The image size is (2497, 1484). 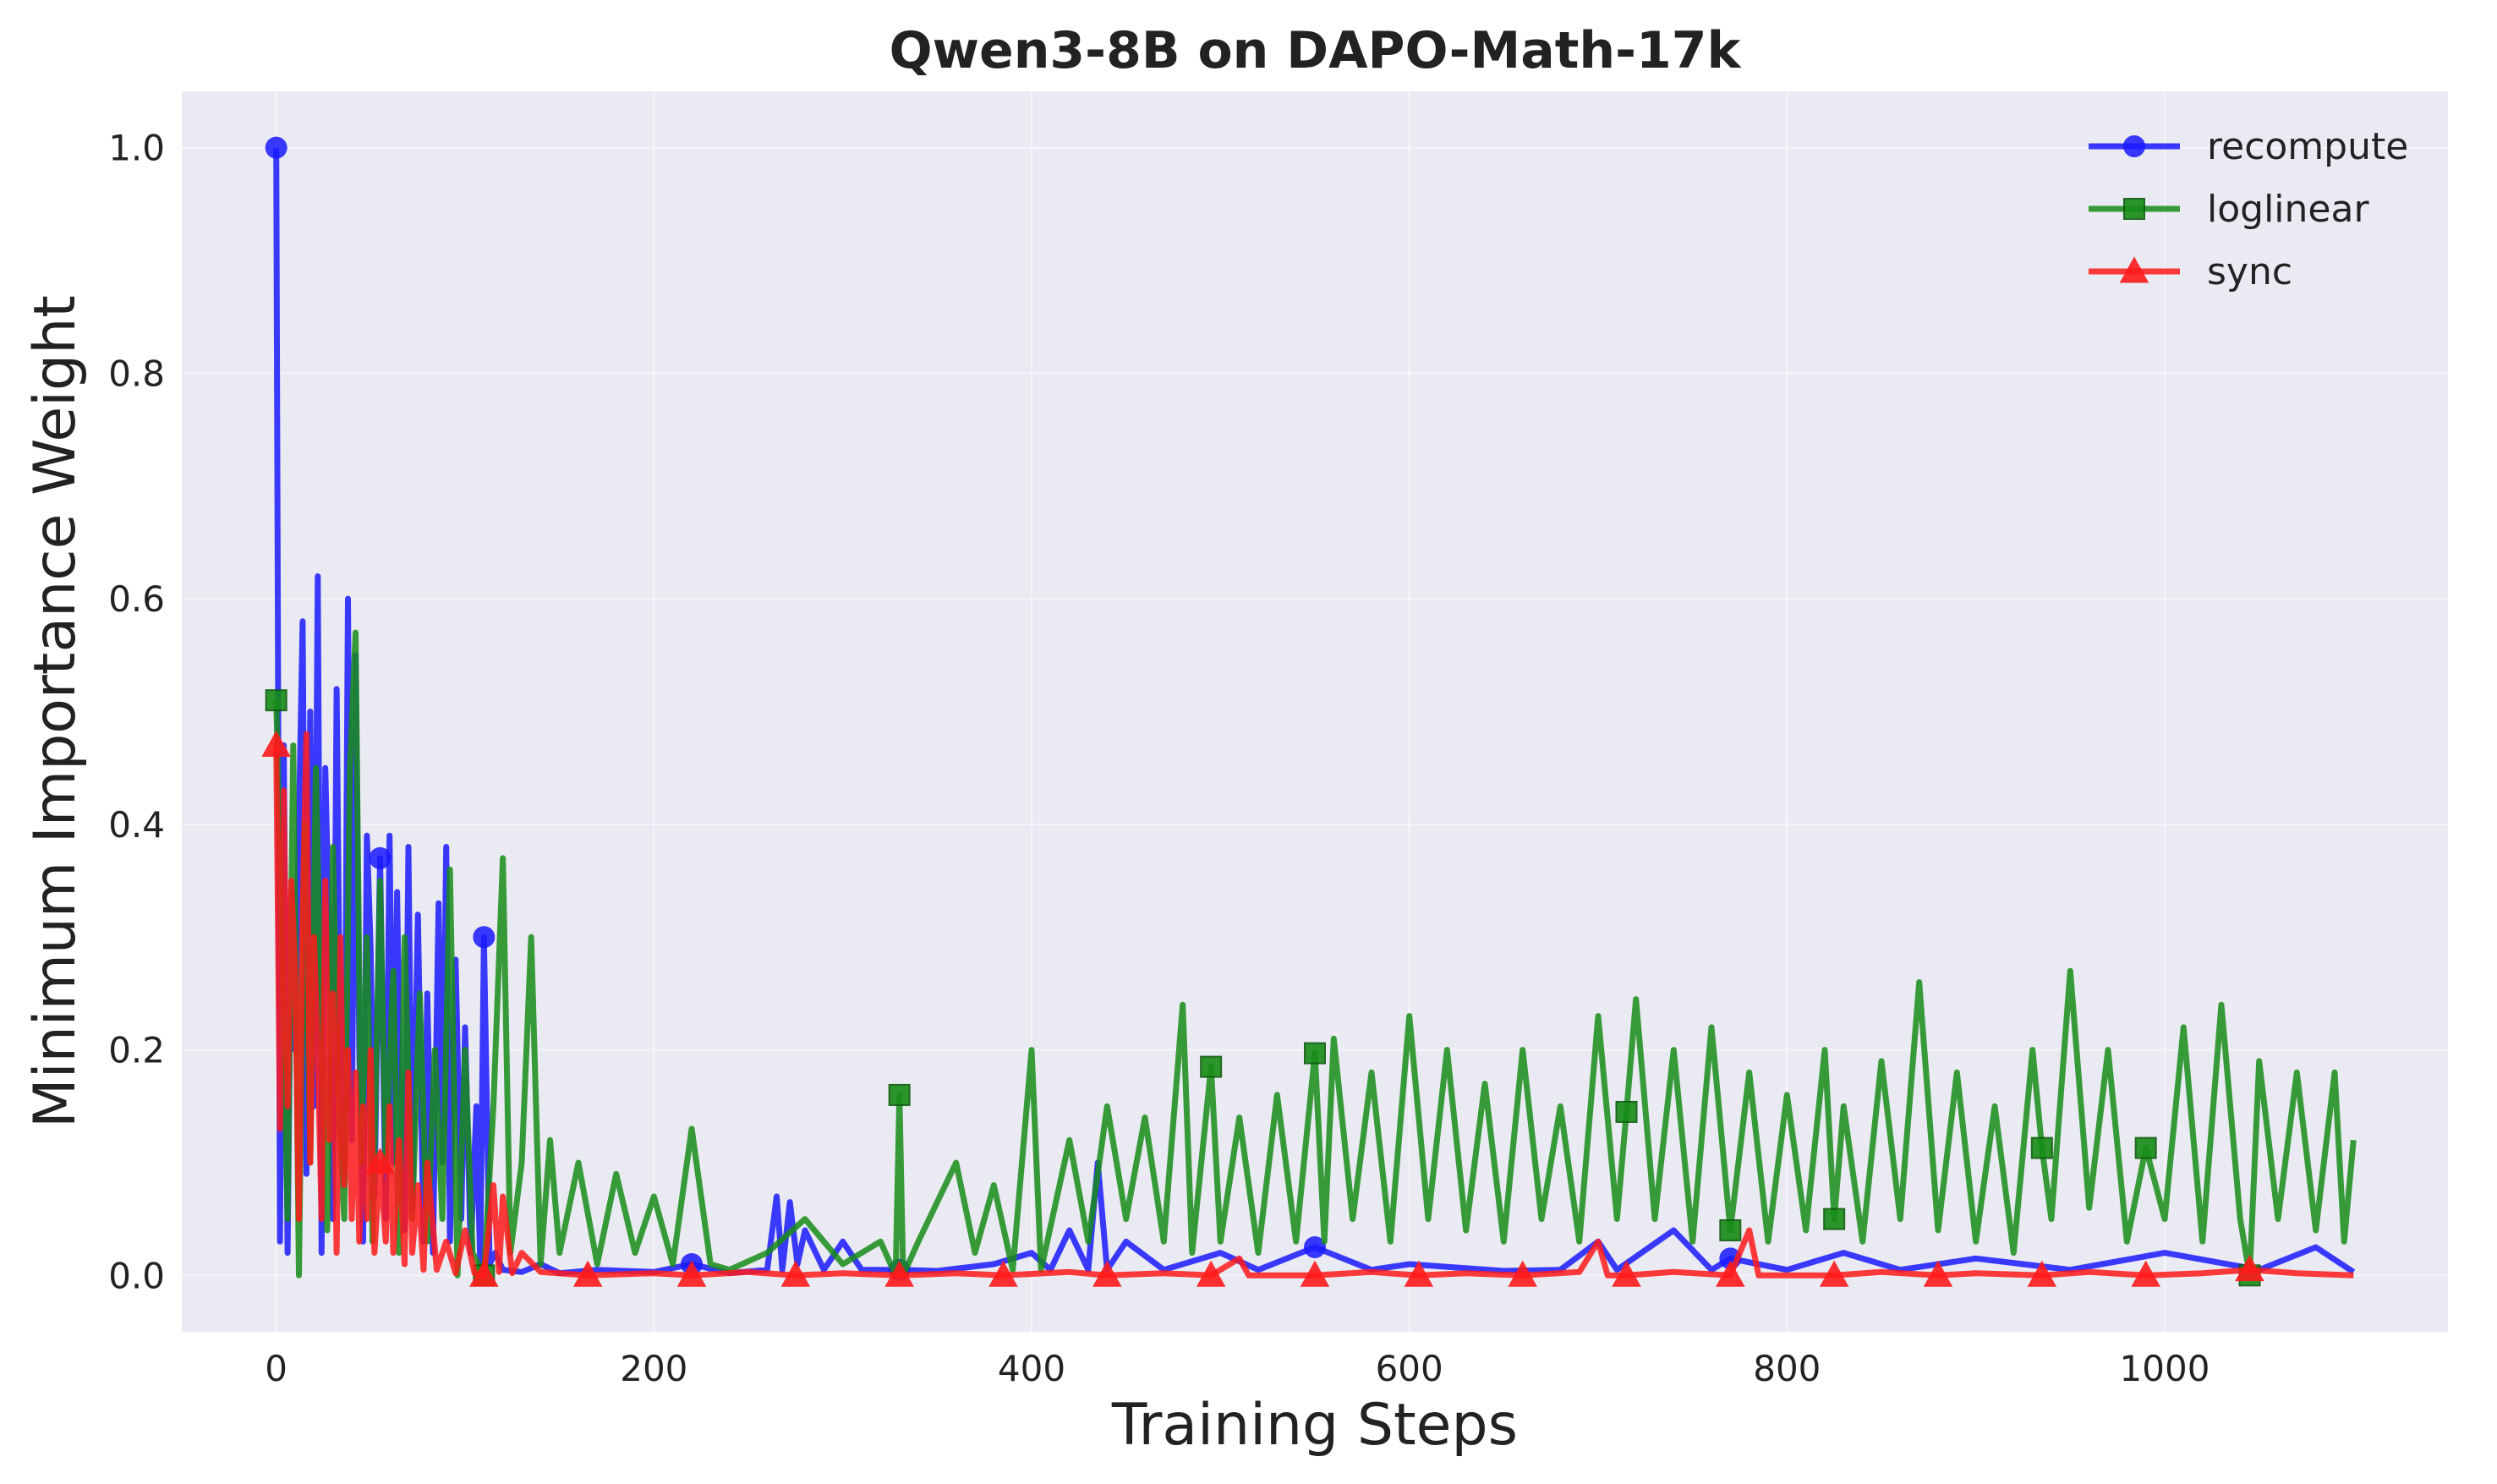 I want to click on x-tick-label: 200, so click(x=653, y=1368).